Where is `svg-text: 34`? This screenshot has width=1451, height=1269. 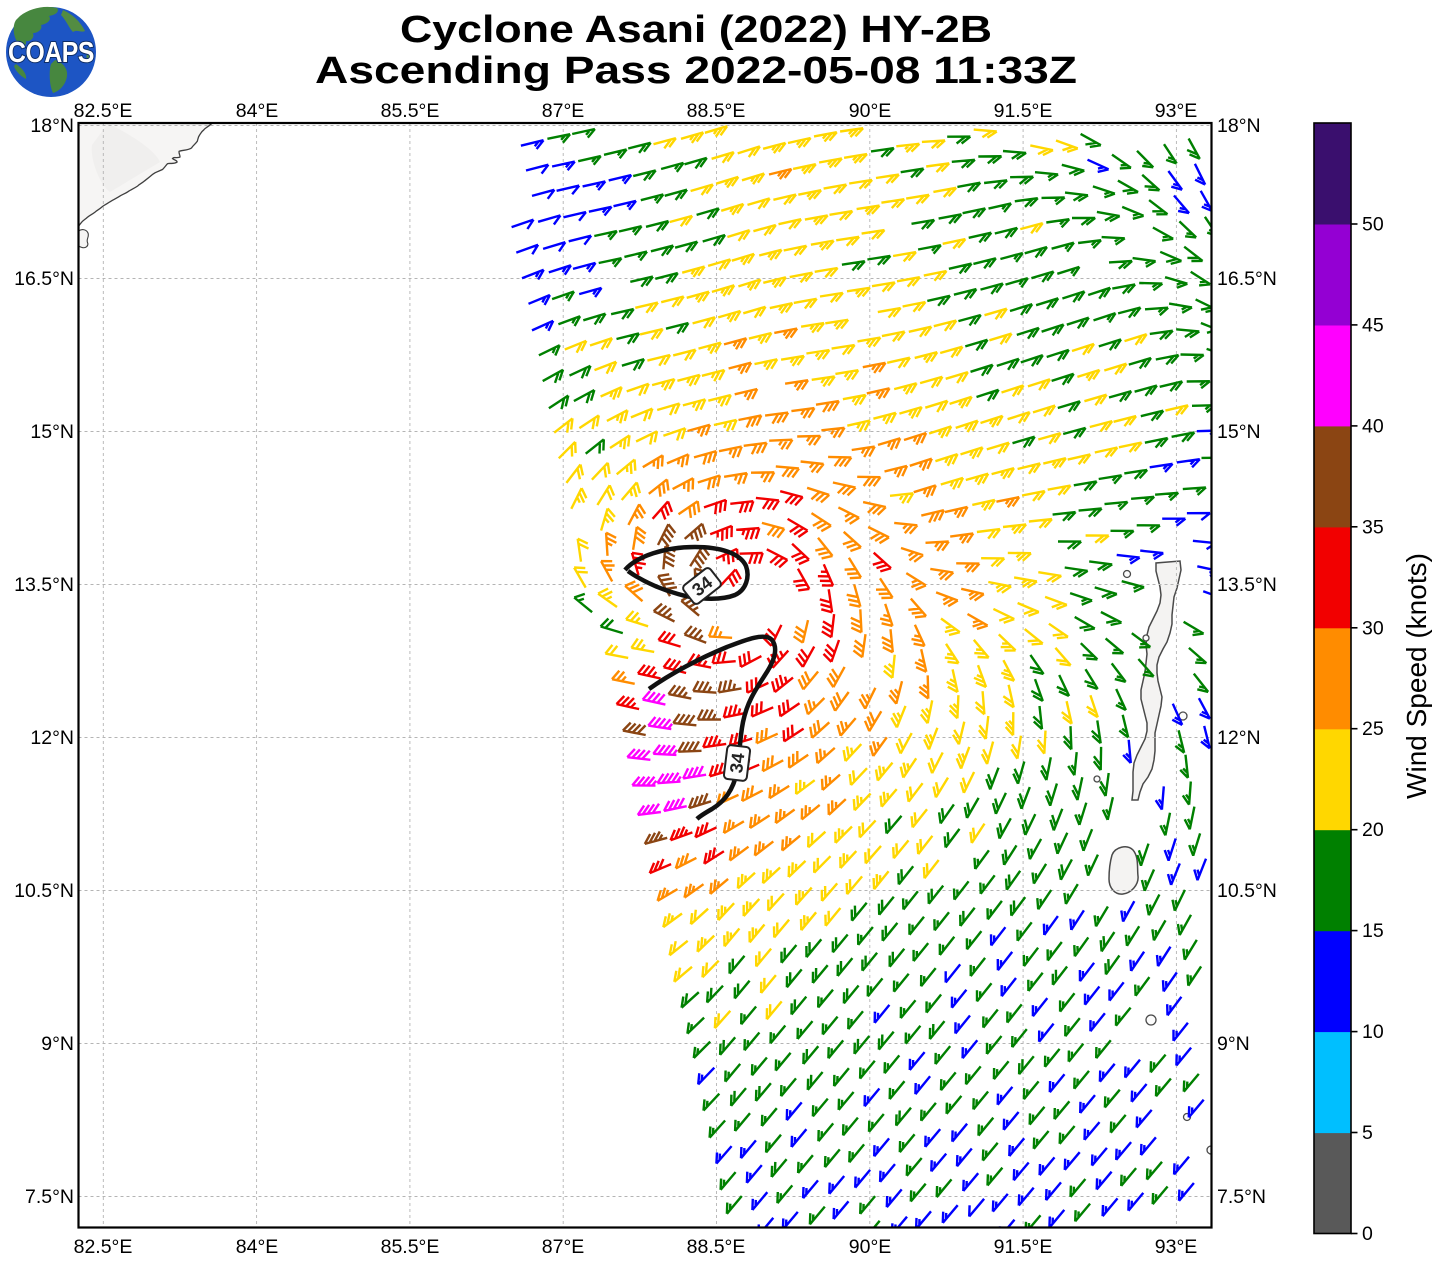 svg-text: 34 is located at coordinates (737, 763).